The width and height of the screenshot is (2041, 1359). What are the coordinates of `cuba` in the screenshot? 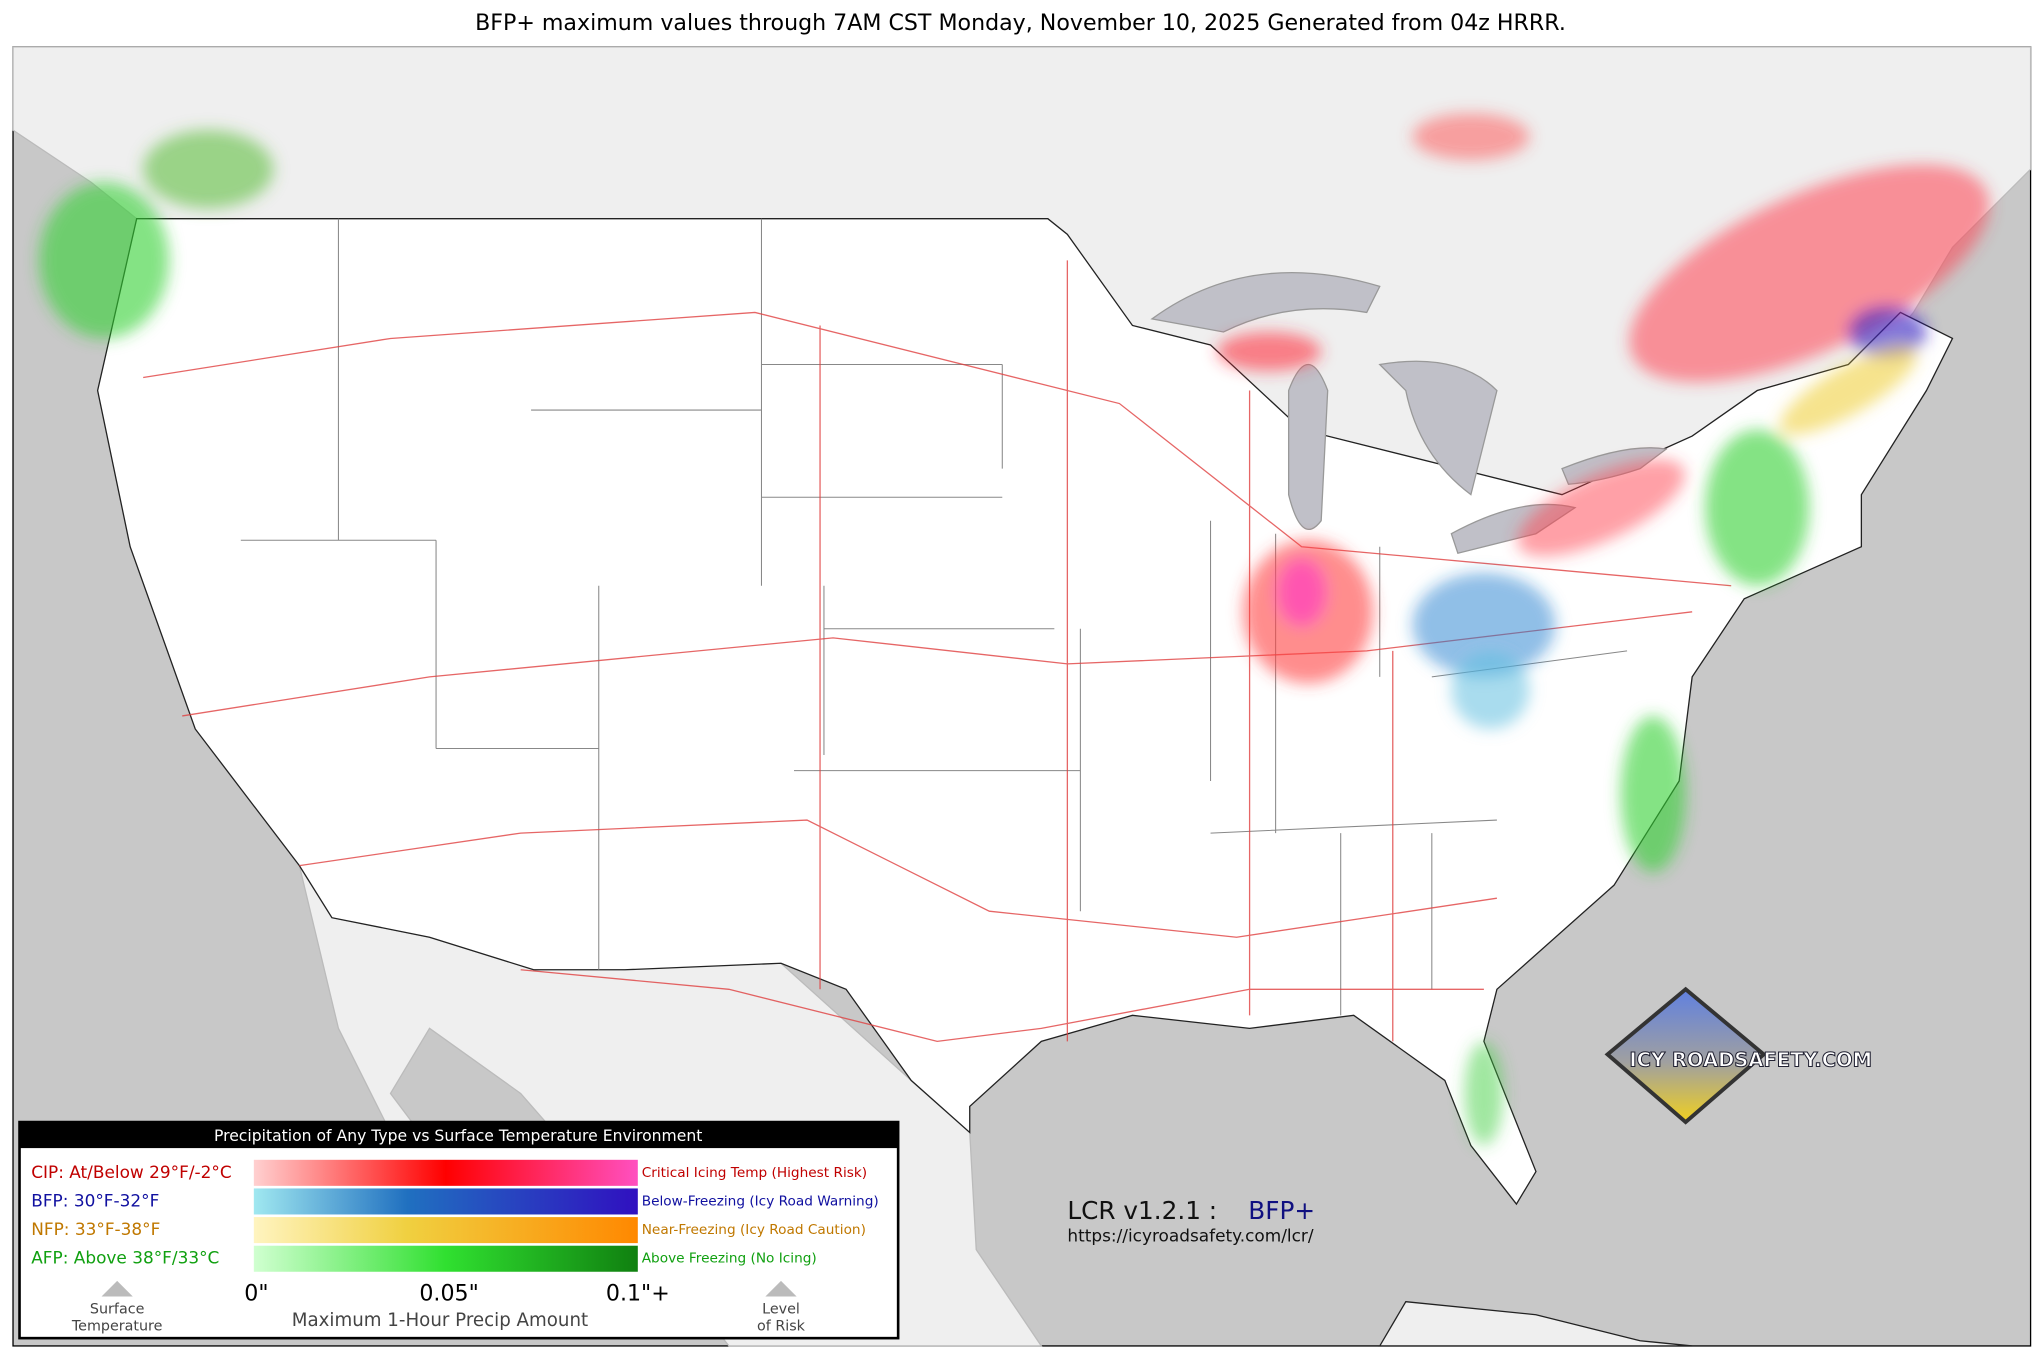 It's located at (1535, 1324).